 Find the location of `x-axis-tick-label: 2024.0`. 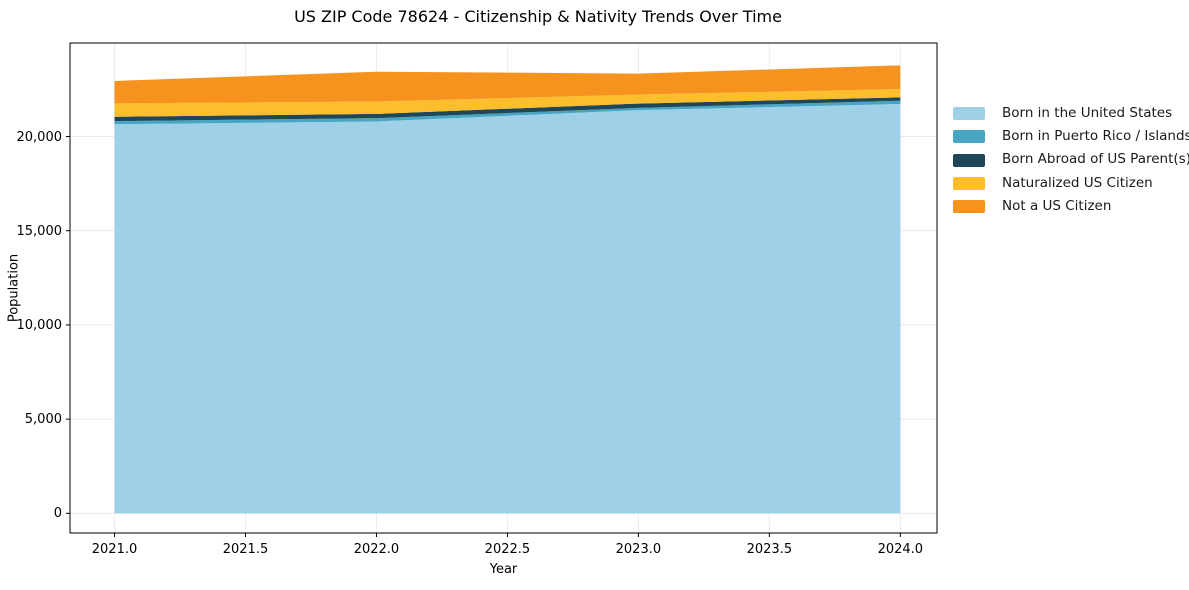

x-axis-tick-label: 2024.0 is located at coordinates (900, 549).